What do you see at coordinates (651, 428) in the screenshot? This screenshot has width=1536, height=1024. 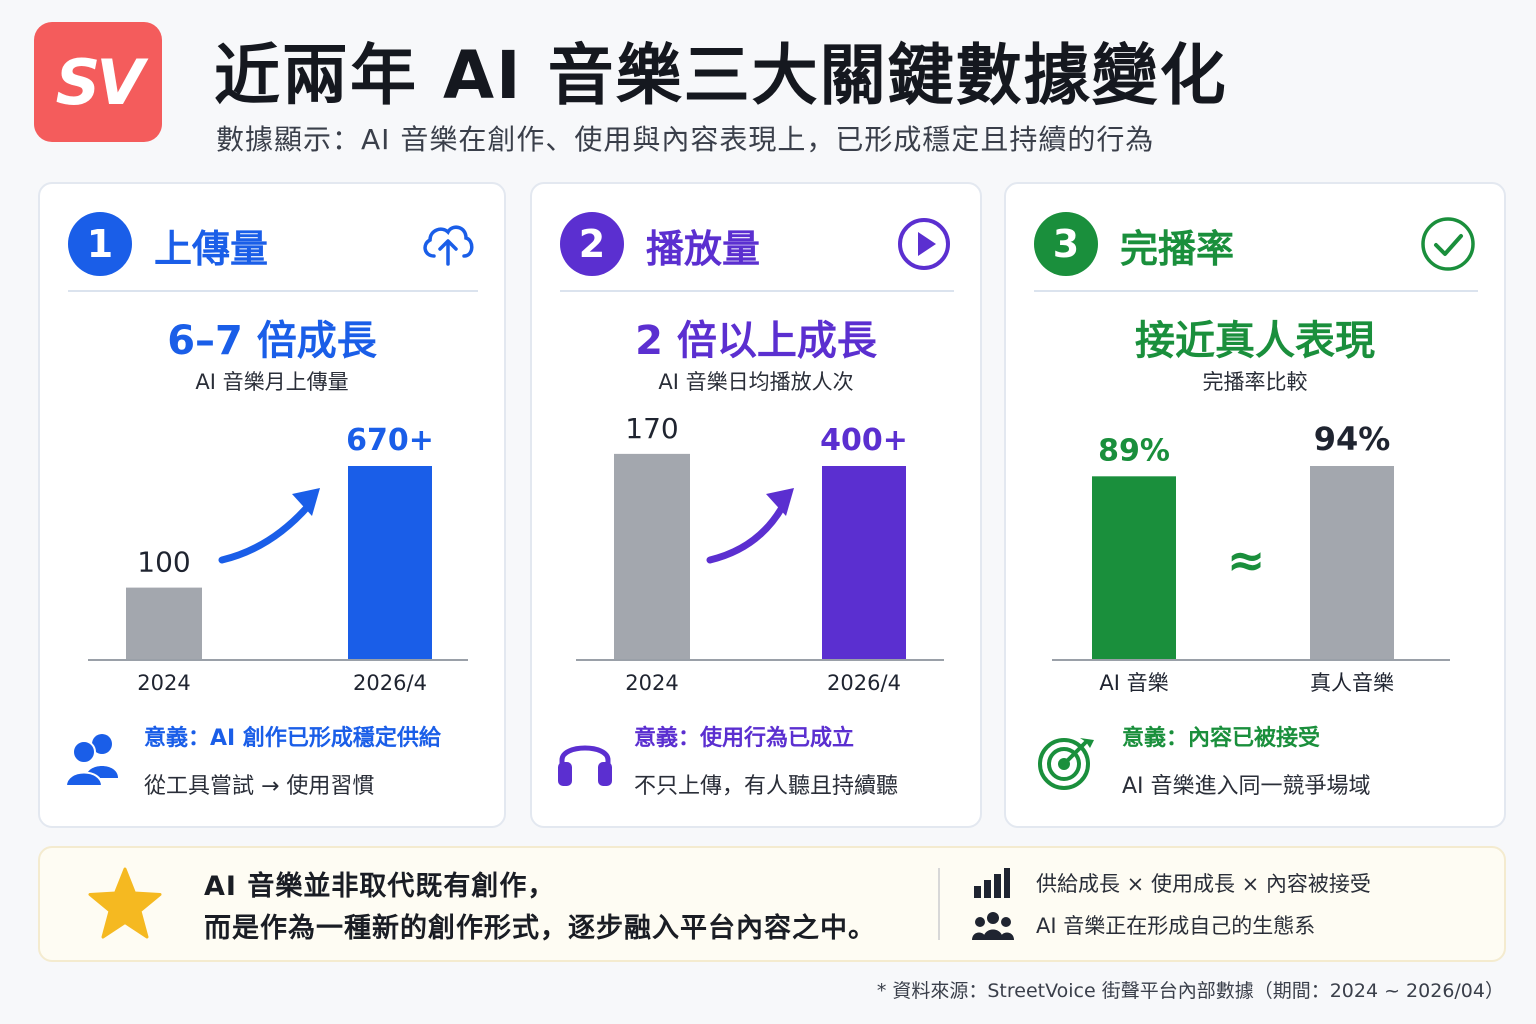 I see `data-label: 170` at bounding box center [651, 428].